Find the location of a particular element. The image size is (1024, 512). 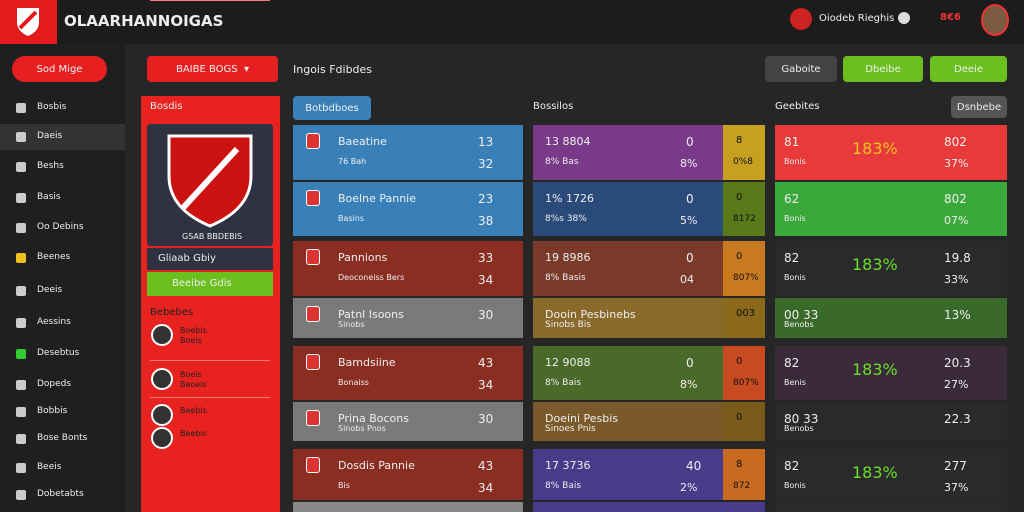

divider is located at coordinates (210, 0).